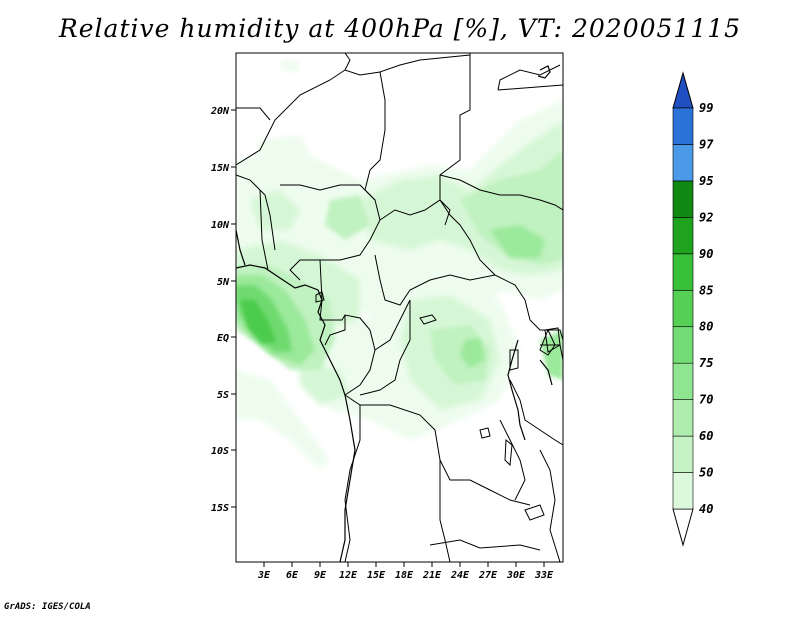  What do you see at coordinates (706, 254) in the screenshot?
I see `colorbar-label: 90` at bounding box center [706, 254].